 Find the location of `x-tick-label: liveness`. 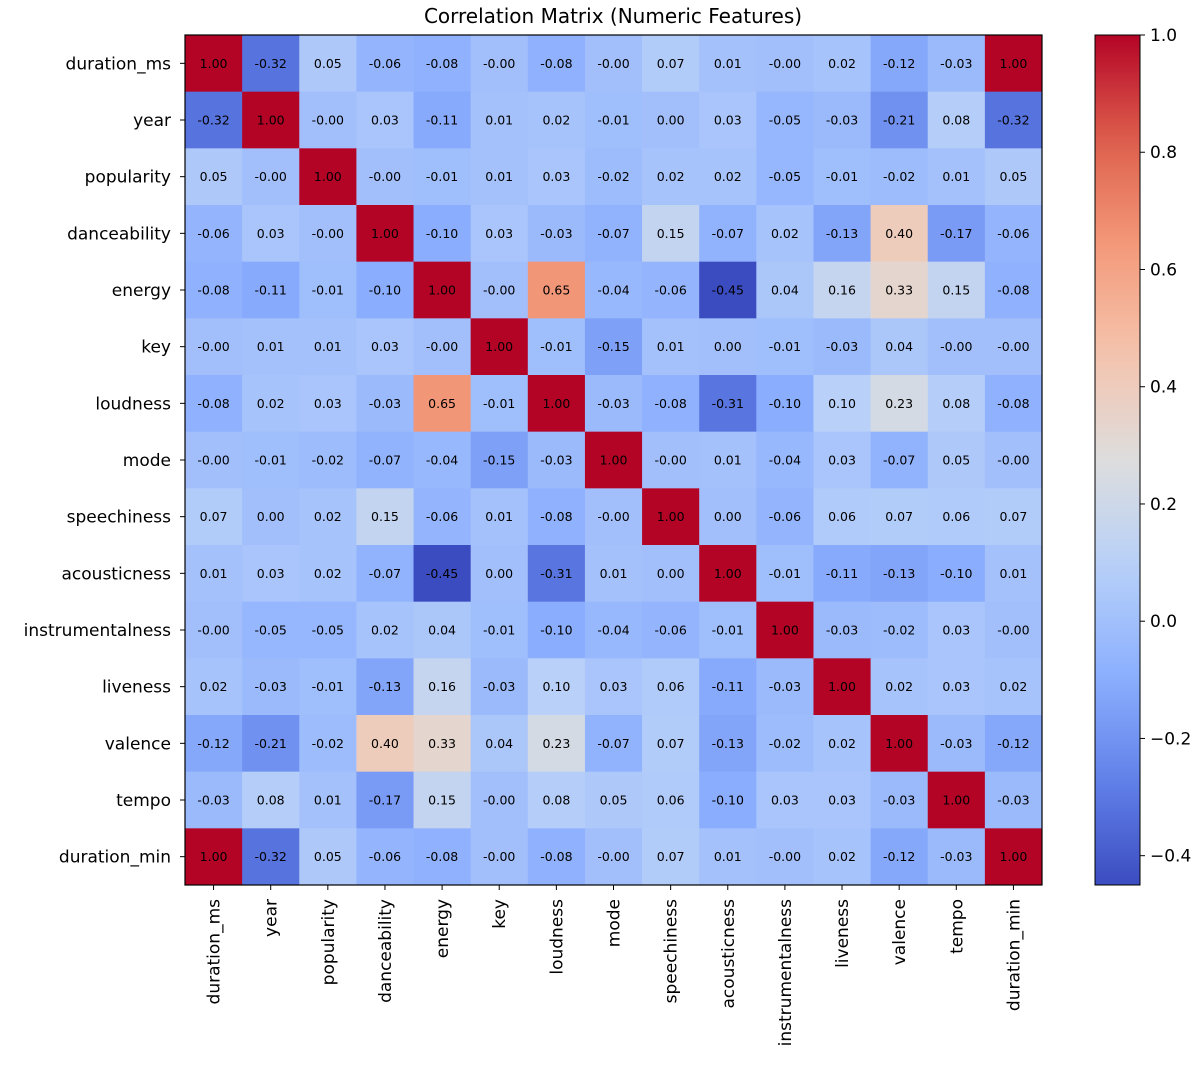

x-tick-label: liveness is located at coordinates (843, 933).